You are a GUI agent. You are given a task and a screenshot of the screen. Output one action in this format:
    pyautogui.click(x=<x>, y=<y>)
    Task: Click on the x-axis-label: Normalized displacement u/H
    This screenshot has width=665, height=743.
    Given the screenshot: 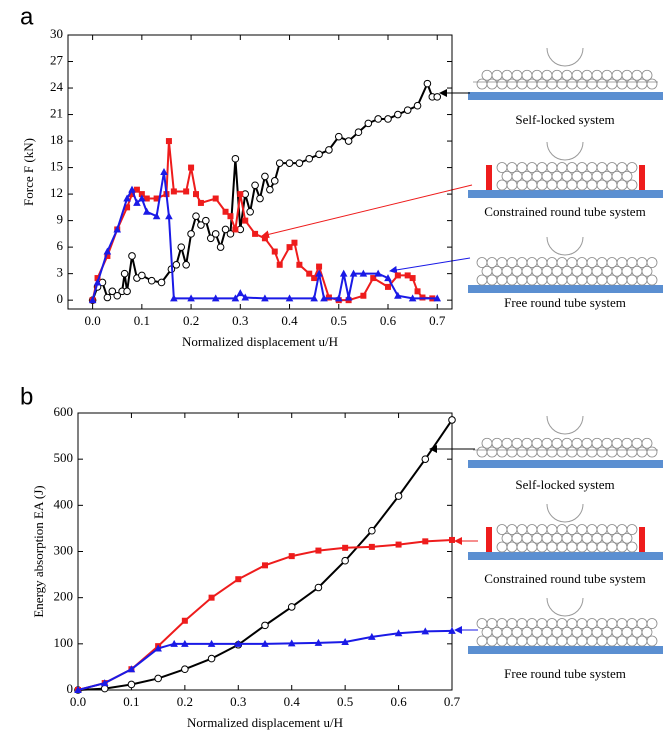 What is the action you would take?
    pyautogui.click(x=265, y=722)
    